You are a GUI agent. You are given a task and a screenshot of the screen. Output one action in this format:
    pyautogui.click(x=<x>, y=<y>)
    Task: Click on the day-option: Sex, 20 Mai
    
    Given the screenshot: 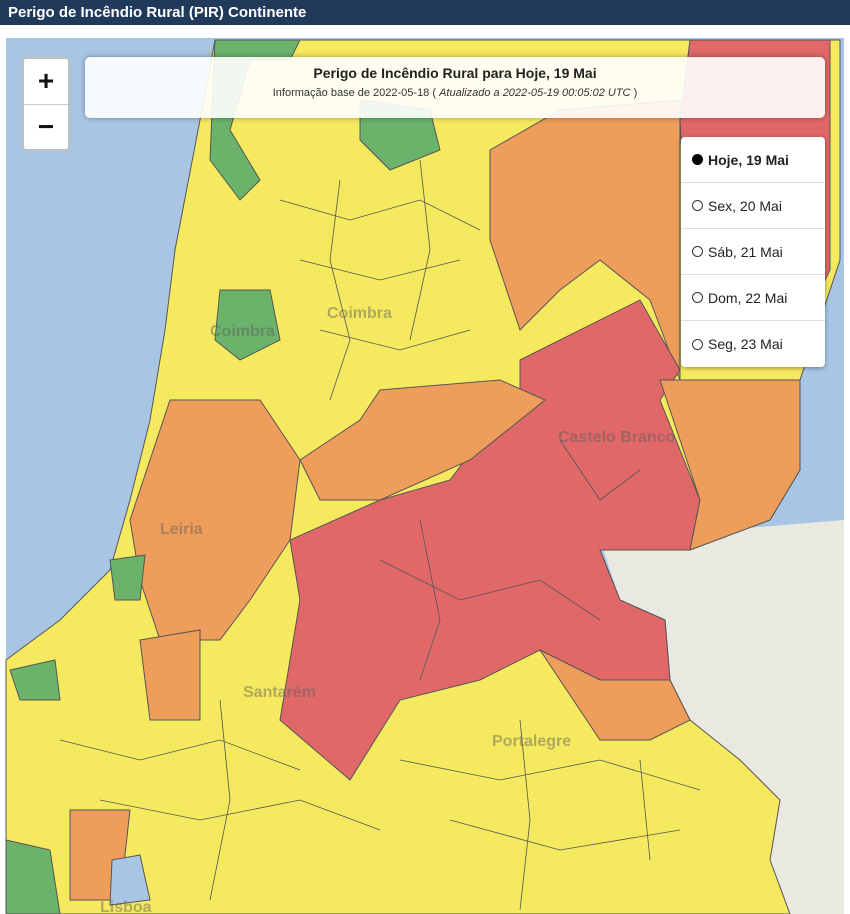 What is the action you would take?
    pyautogui.click(x=753, y=206)
    